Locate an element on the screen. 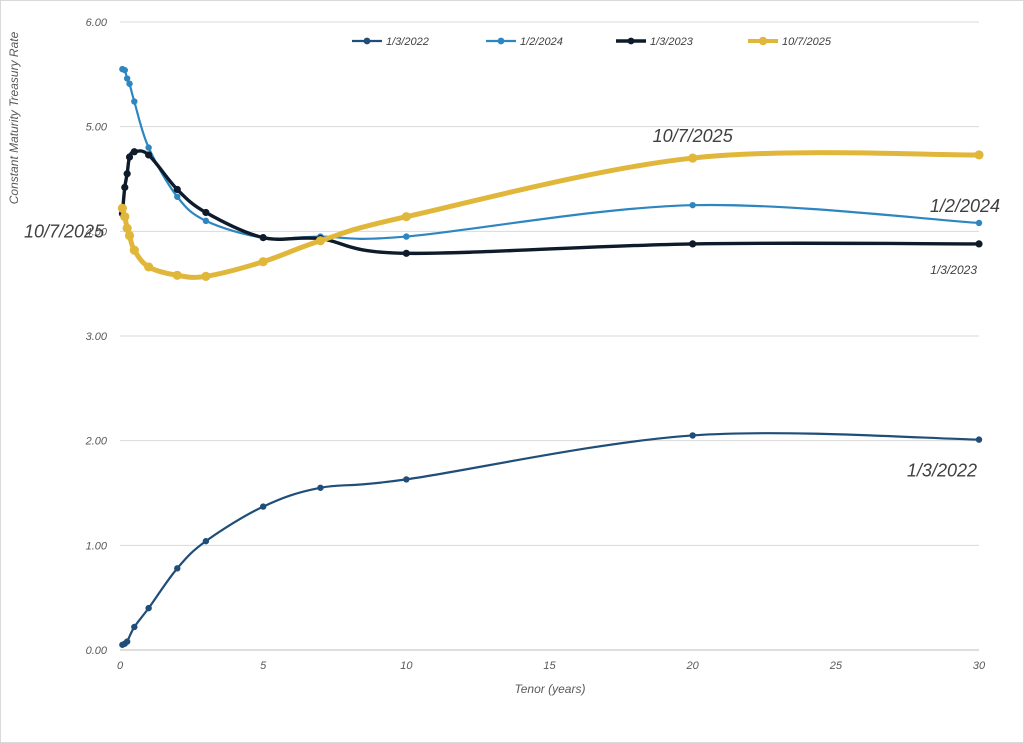 The image size is (1024, 743). x-tick-labels: 0 5 10 15 20 25 30 is located at coordinates (551, 666).